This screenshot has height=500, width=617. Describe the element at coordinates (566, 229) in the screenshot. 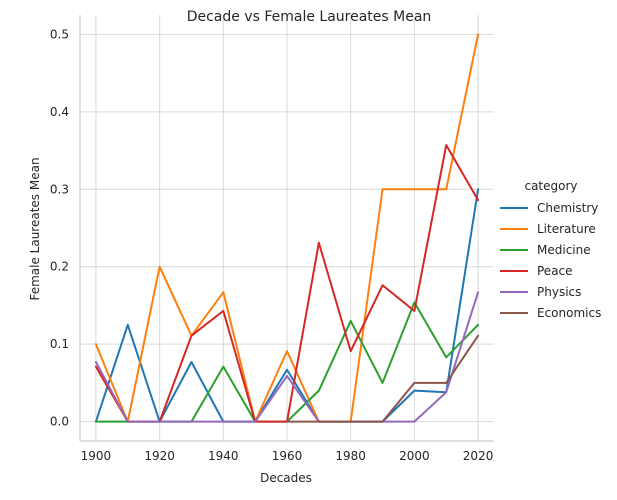

I see `legend-label-literature: Literature` at that location.